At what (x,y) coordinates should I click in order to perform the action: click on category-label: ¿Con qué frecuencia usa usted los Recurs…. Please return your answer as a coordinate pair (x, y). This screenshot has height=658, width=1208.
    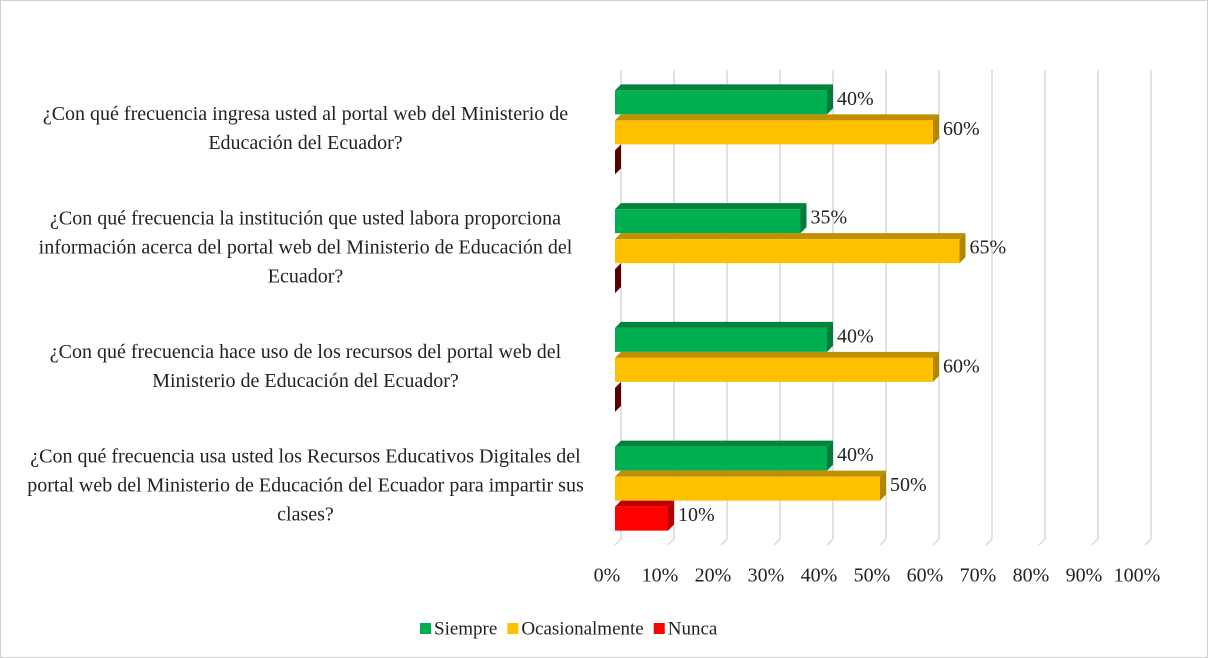
    Looking at the image, I should click on (305, 485).